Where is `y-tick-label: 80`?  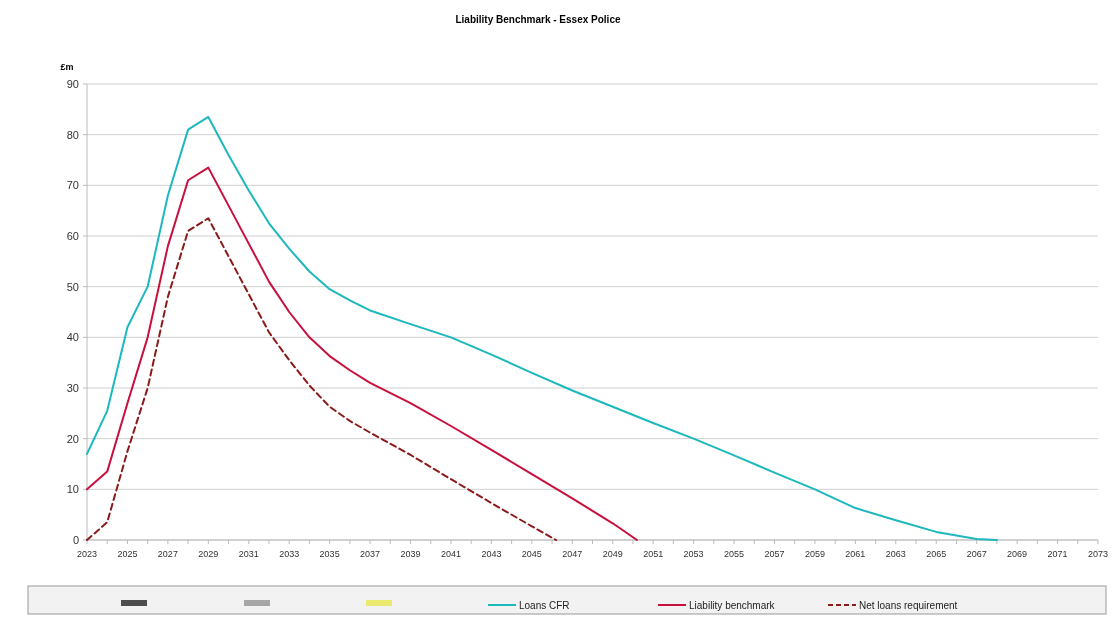
y-tick-label: 80 is located at coordinates (72, 134).